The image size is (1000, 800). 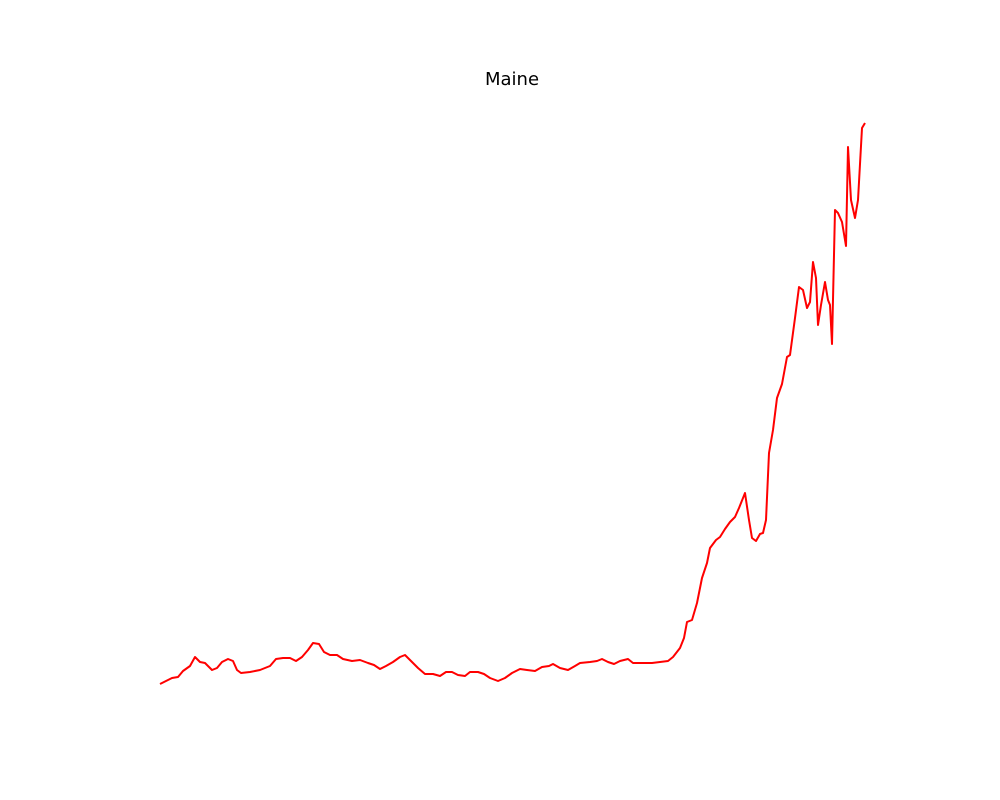 I want to click on chart-title: Maine, so click(x=512, y=79).